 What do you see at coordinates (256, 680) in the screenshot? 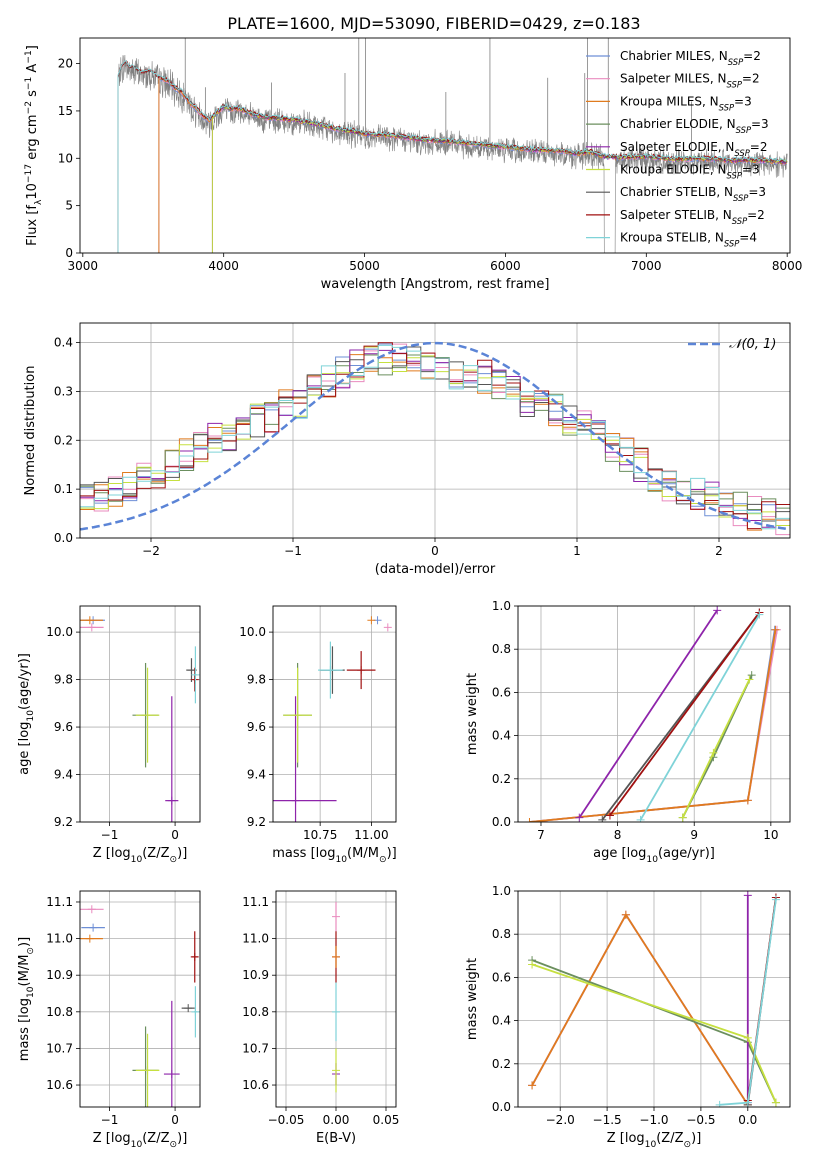
I see `y-tick-label: 9.8` at bounding box center [256, 680].